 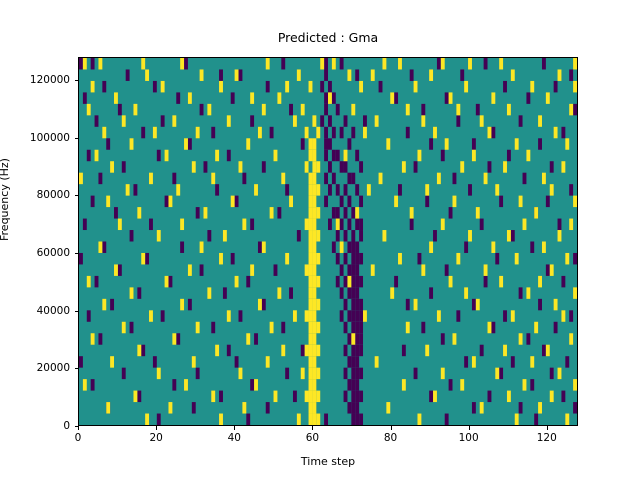 I want to click on y-tick-label: 80000, so click(x=53, y=195).